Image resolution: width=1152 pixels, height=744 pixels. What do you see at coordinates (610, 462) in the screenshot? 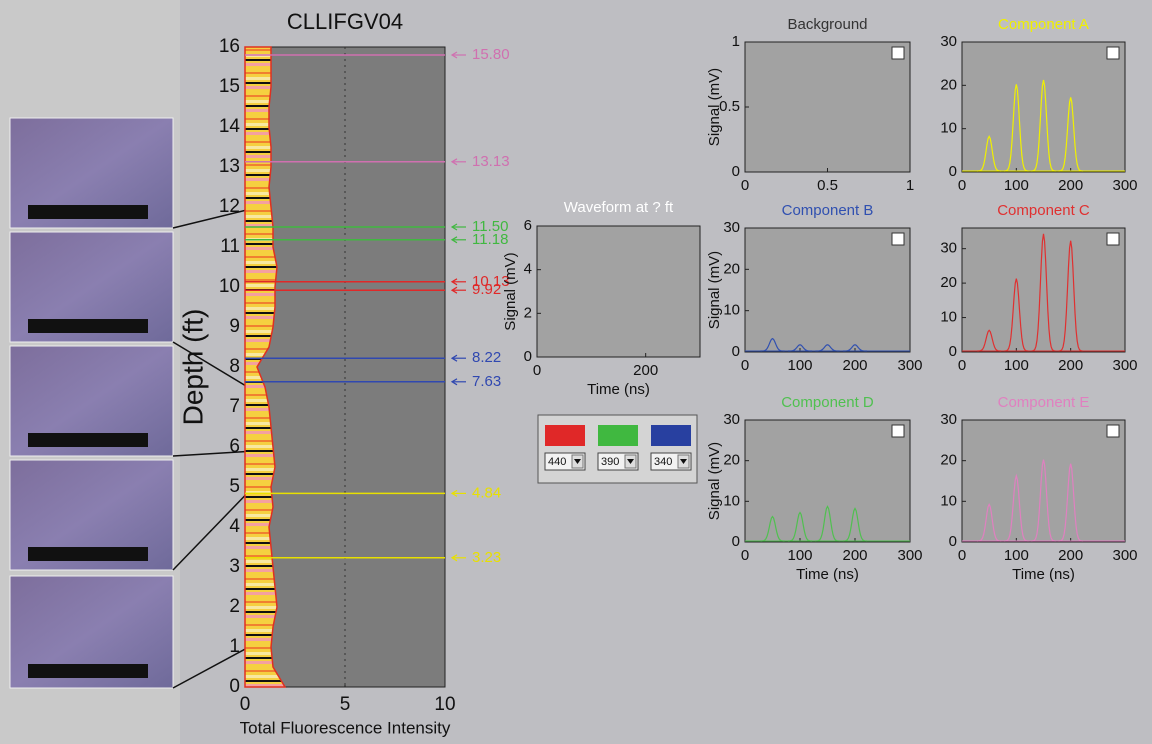
I see `dropdown-value: 390` at bounding box center [610, 462].